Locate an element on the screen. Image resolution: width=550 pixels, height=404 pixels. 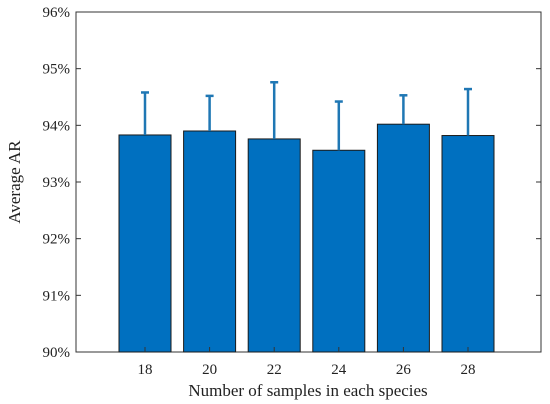
x-tick-label-24: 24 is located at coordinates (339, 370).